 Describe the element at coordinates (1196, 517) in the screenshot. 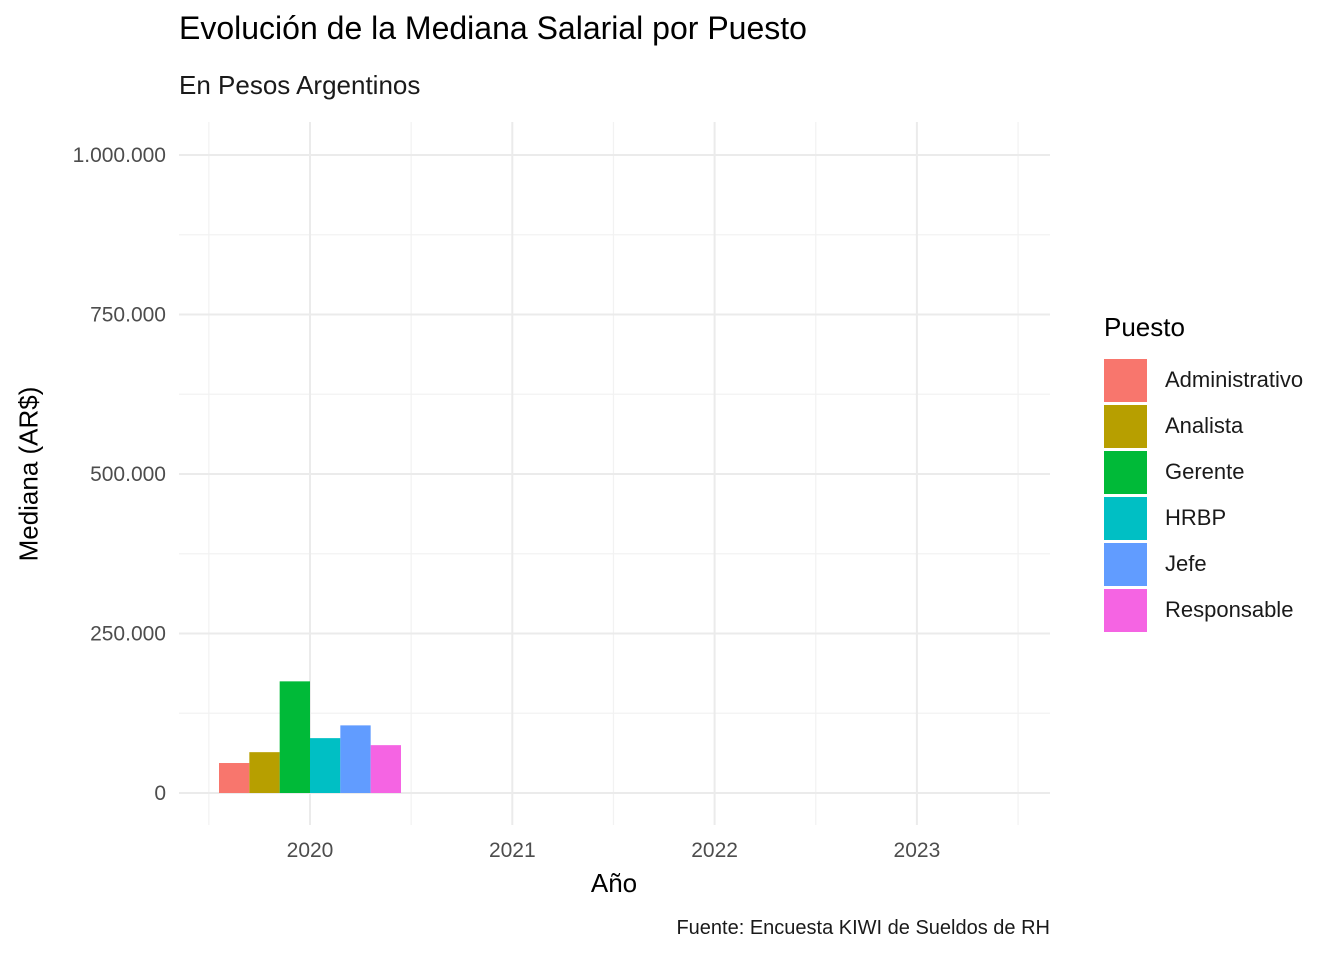

I see `legend-label: HRBP` at that location.